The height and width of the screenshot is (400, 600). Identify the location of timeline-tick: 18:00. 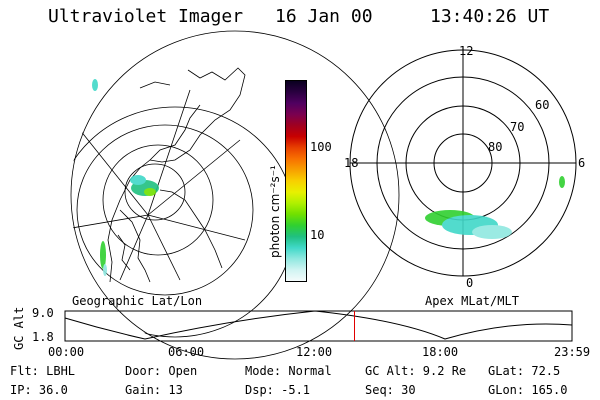
(440, 352).